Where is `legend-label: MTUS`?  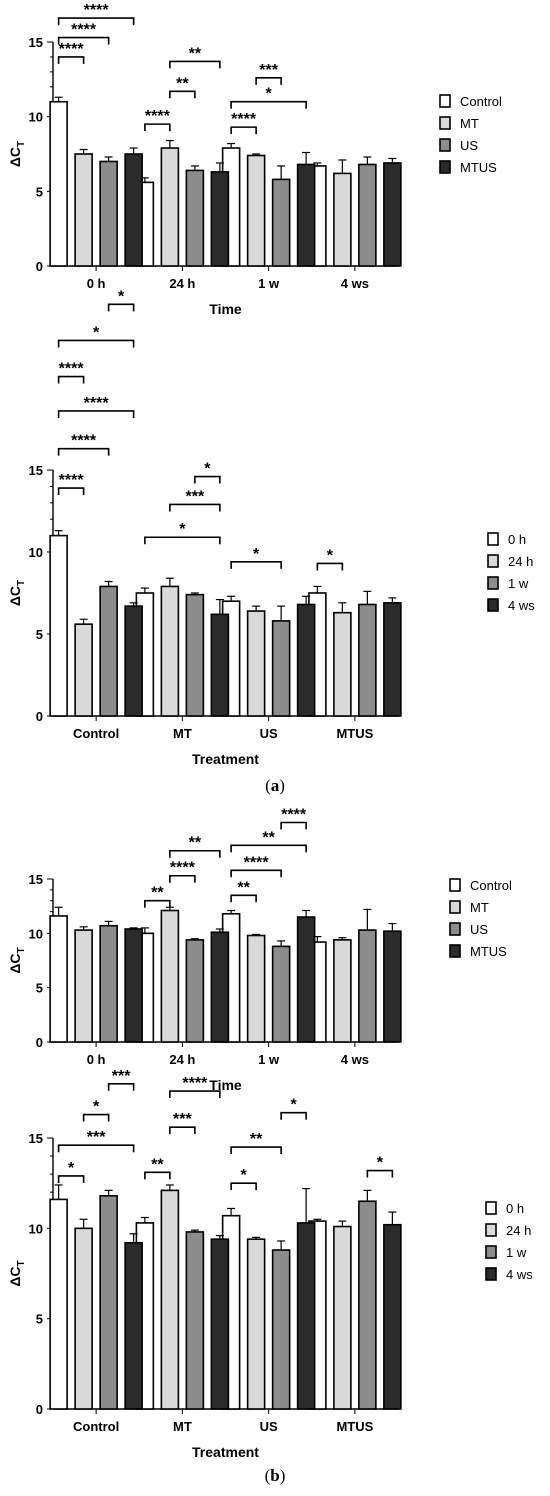
legend-label: MTUS is located at coordinates (478, 167).